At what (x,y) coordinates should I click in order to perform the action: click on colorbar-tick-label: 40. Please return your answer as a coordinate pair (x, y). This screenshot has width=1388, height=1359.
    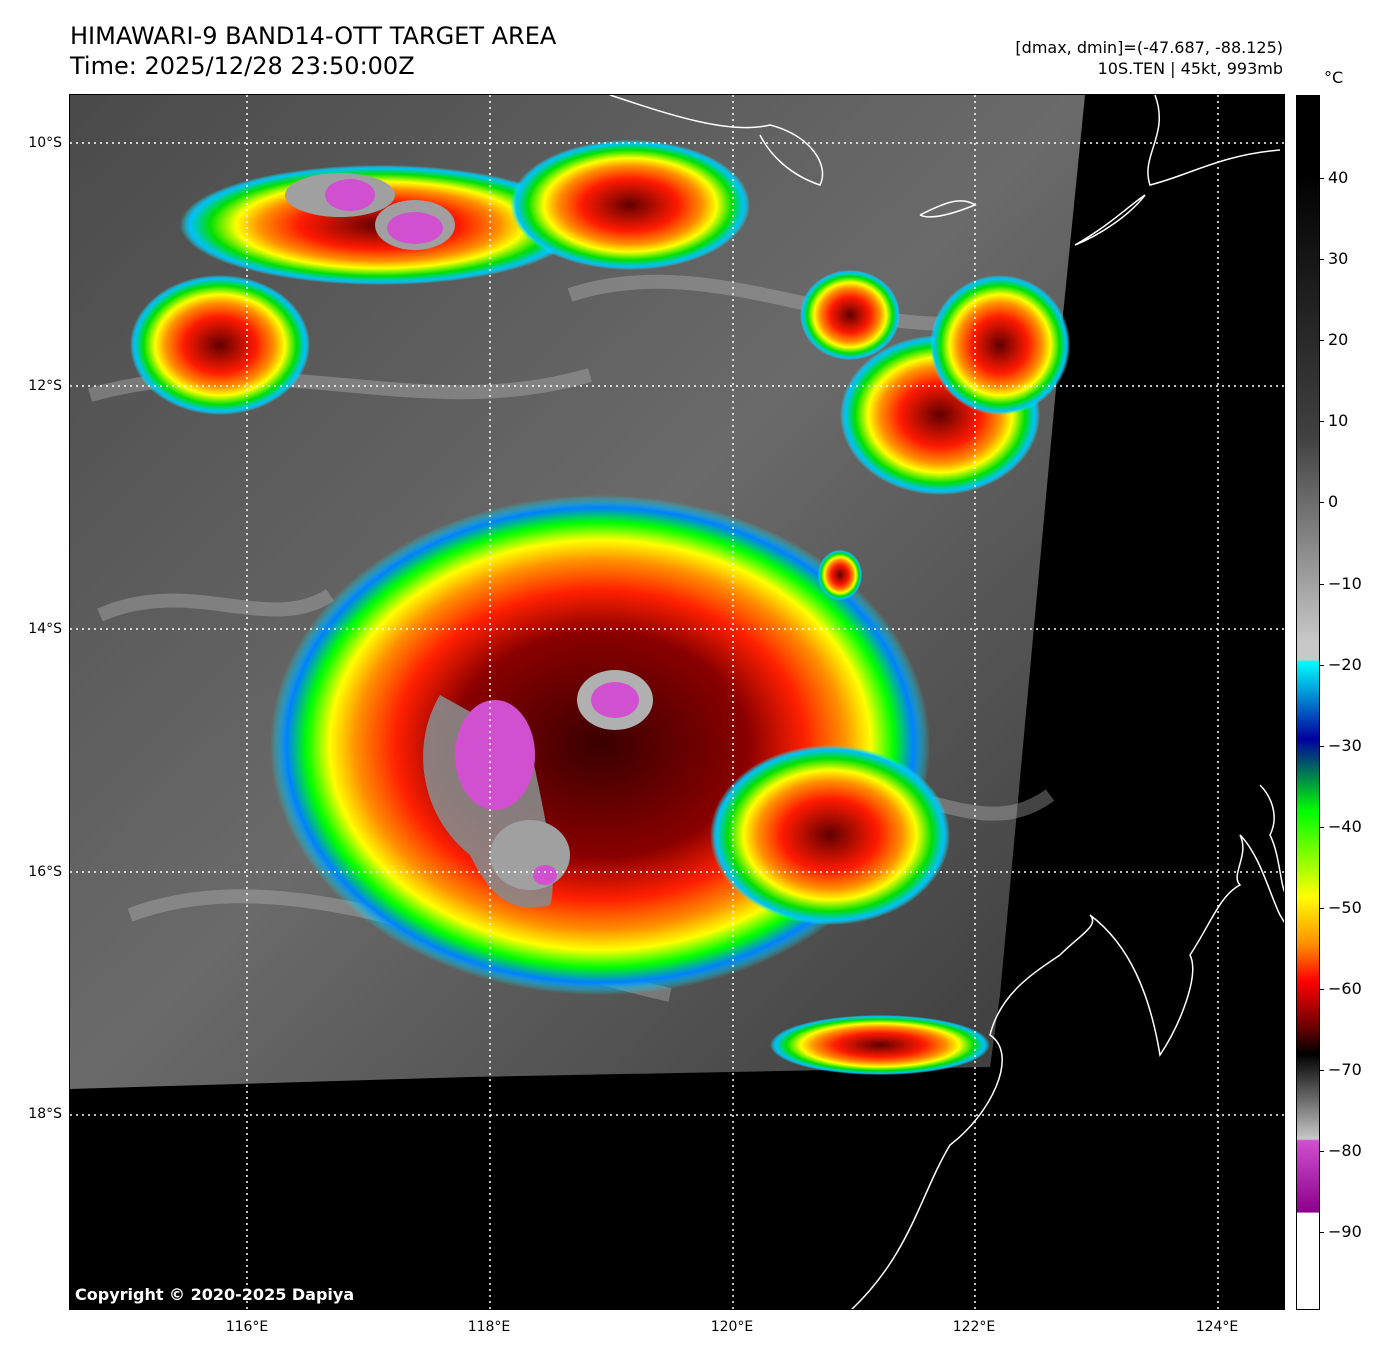
    Looking at the image, I should click on (1338, 177).